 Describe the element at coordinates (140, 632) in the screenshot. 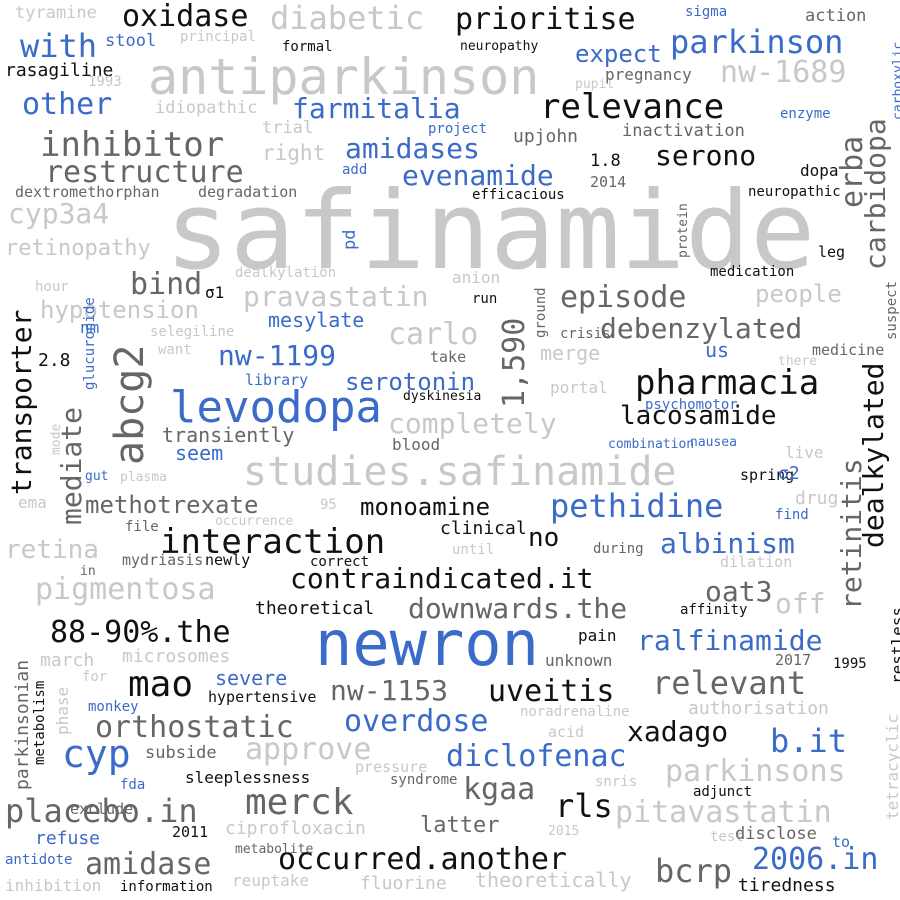

I see `word-88-90-the: 88-90%.the` at that location.